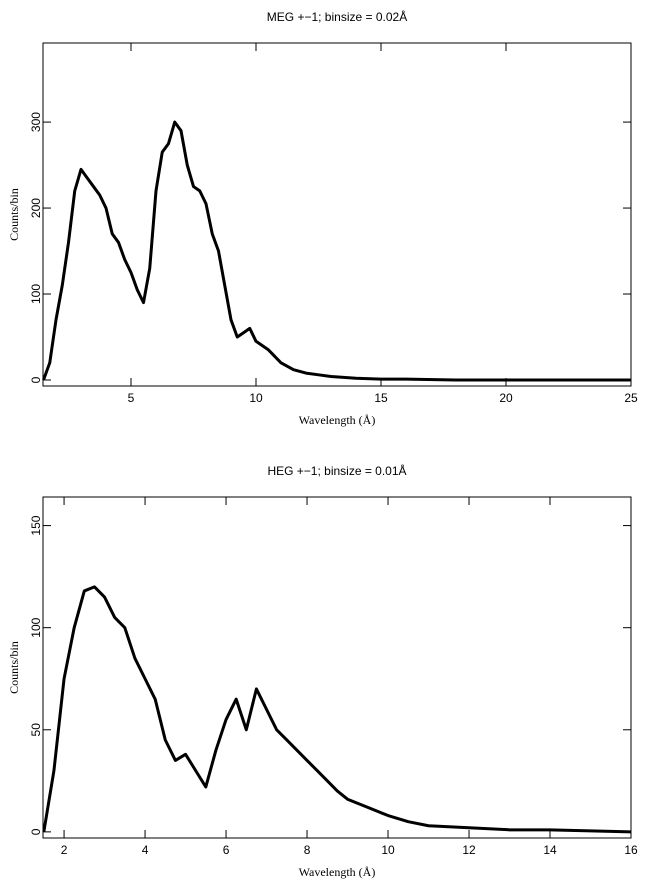 The width and height of the screenshot is (649, 891). Describe the element at coordinates (36, 208) in the screenshot. I see `y-tick-label: 200` at that location.